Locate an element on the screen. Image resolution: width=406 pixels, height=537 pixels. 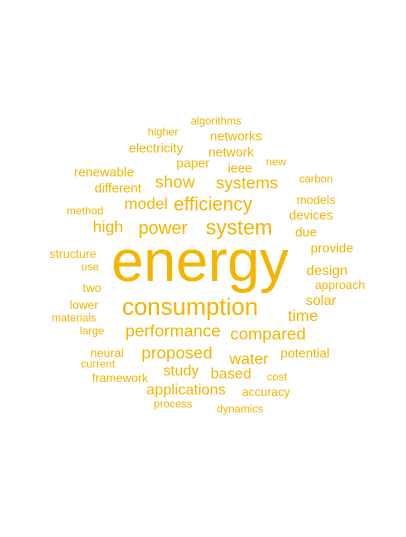
word-lower: lower is located at coordinates (84, 305).